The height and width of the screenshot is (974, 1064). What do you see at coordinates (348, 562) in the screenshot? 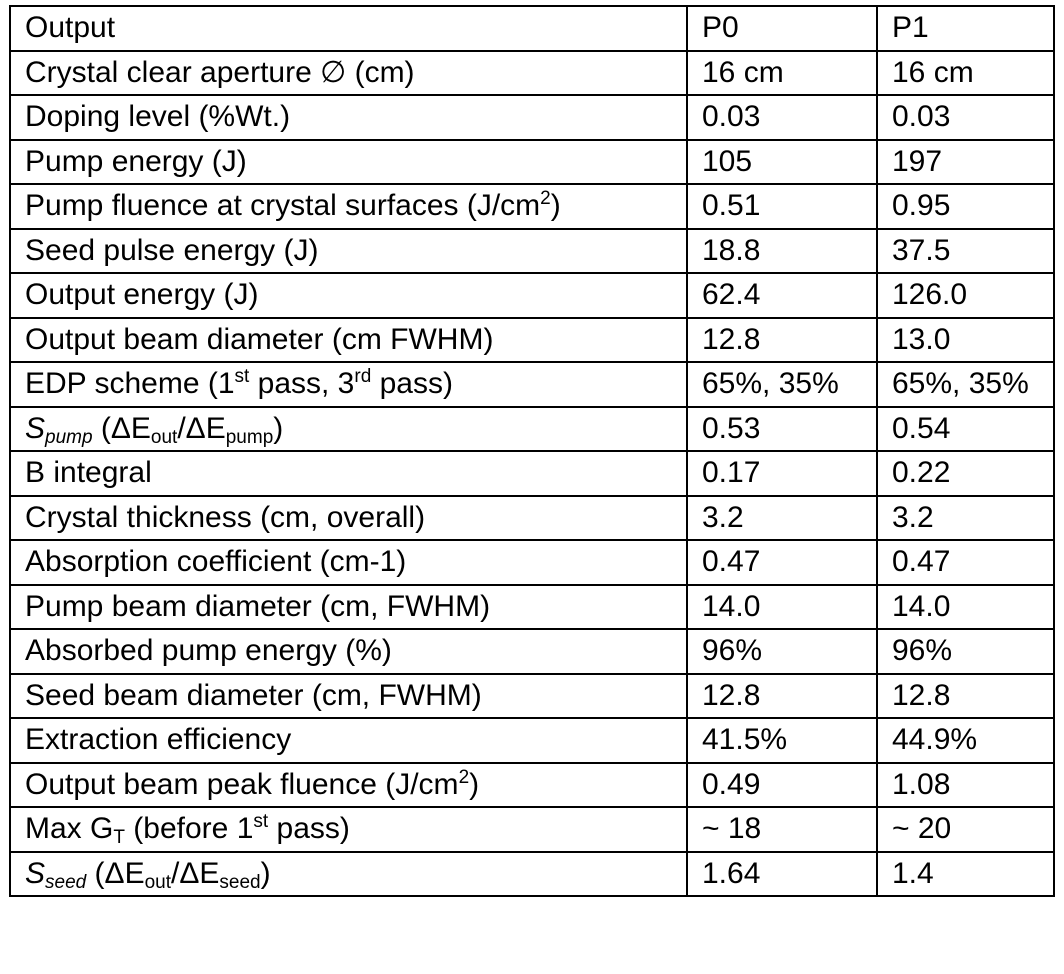
I see `row-label: Absorption coefficient (cm-1)` at bounding box center [348, 562].